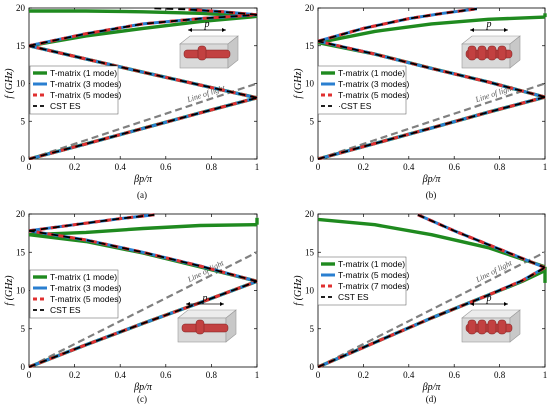  Describe the element at coordinates (431, 399) in the screenshot. I see `subfigure-caption: (d)` at that location.